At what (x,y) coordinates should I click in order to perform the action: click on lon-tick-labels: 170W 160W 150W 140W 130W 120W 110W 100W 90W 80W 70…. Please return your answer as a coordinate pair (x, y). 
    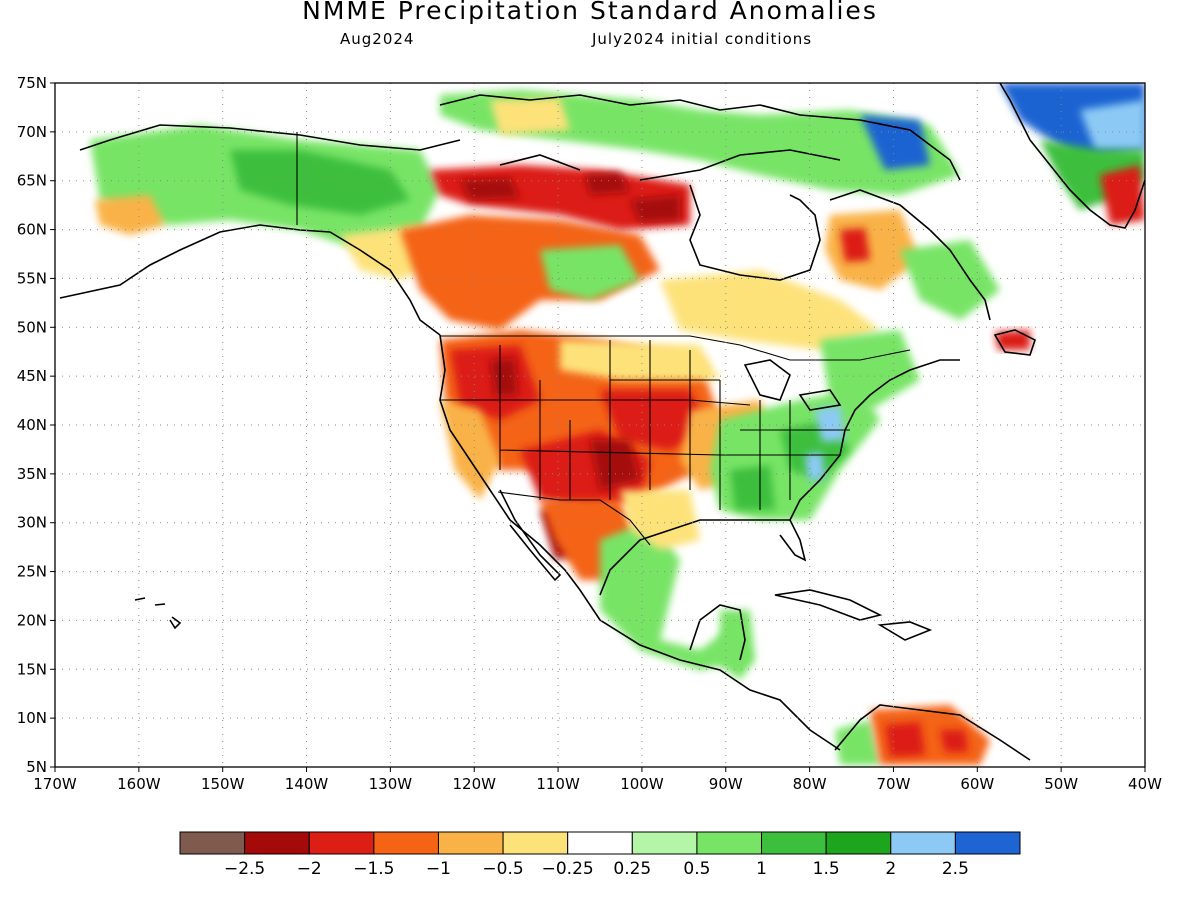
    Looking at the image, I should click on (597, 784).